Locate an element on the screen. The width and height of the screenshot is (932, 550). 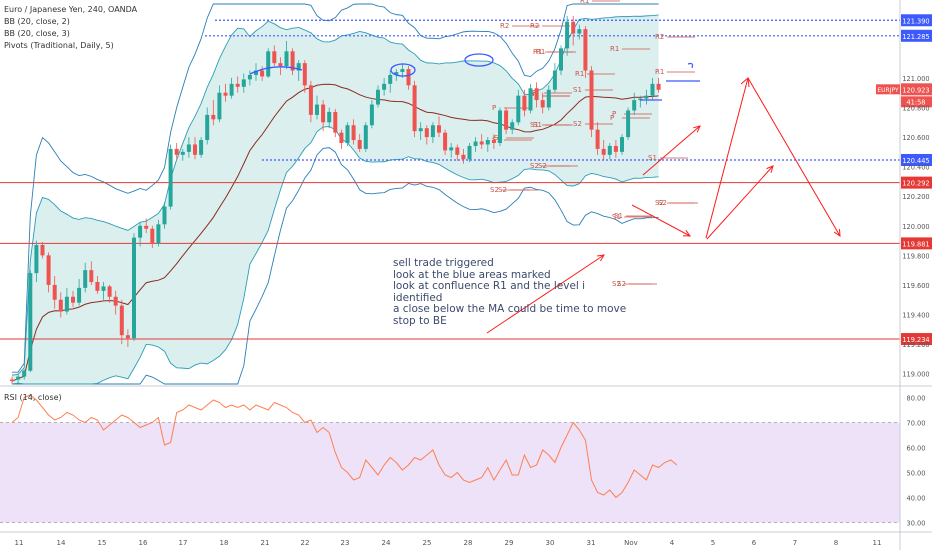
indicator-legend-pivots: Pivots (Traditional, Daily, 5) is located at coordinates (59, 45).